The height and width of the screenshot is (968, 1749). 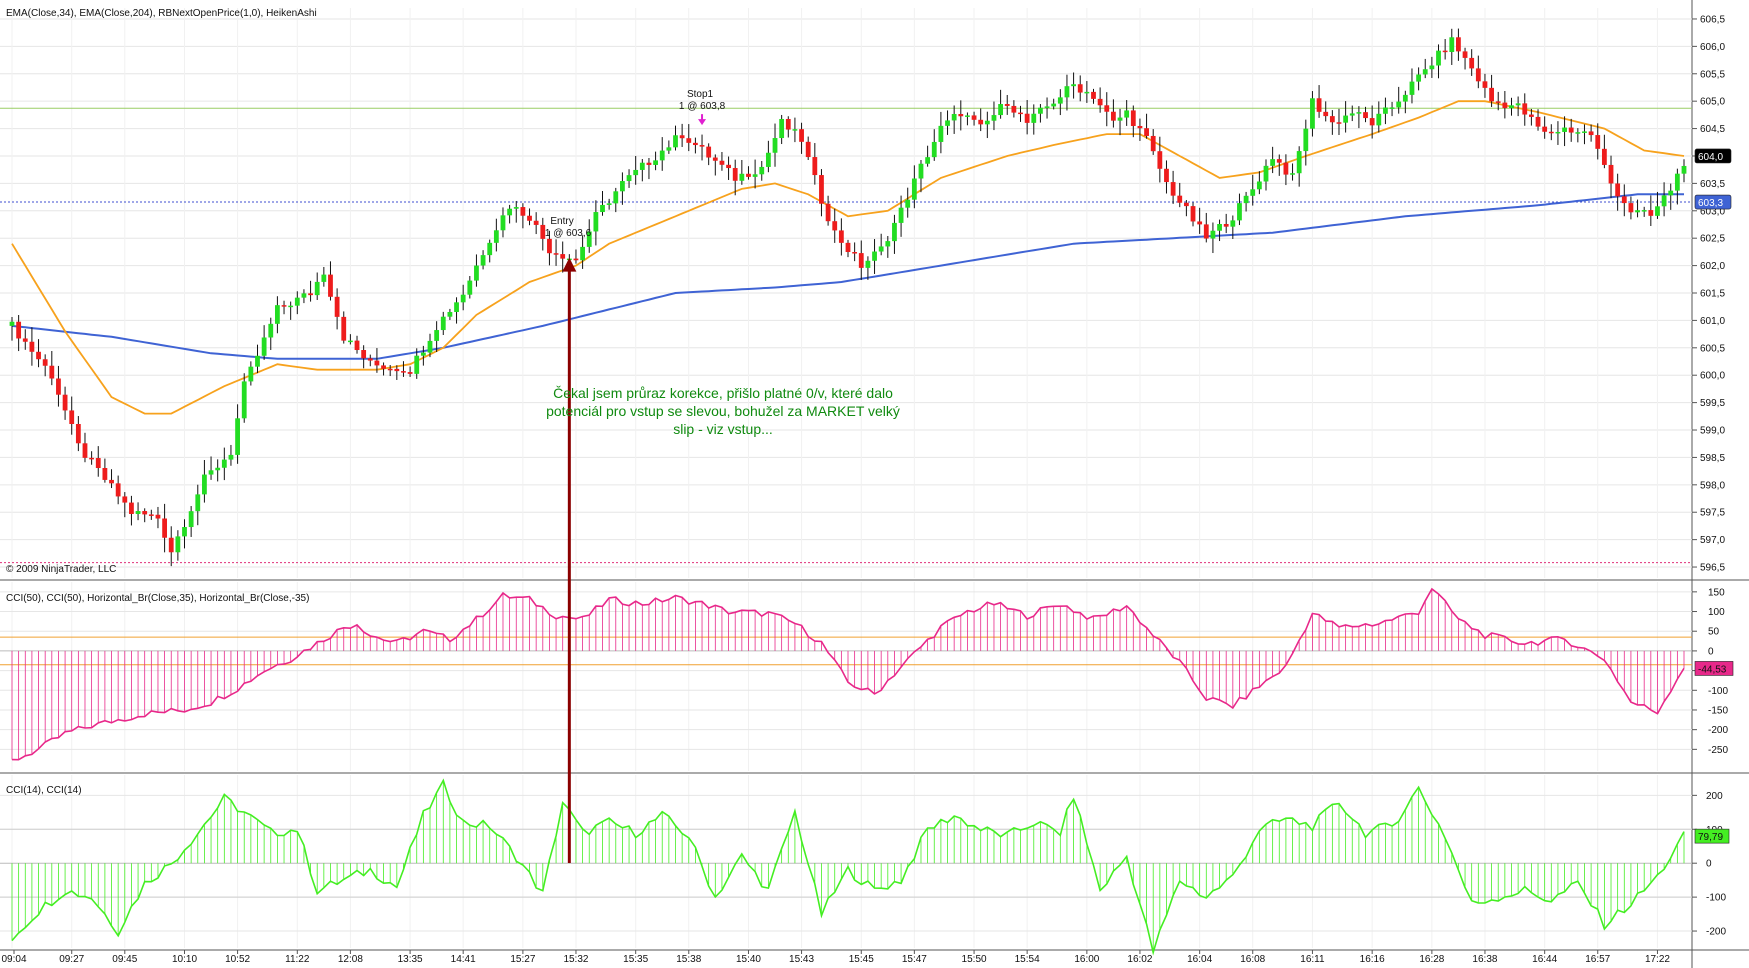 What do you see at coordinates (1657, 959) in the screenshot?
I see `time-tick-label: 17:22` at bounding box center [1657, 959].